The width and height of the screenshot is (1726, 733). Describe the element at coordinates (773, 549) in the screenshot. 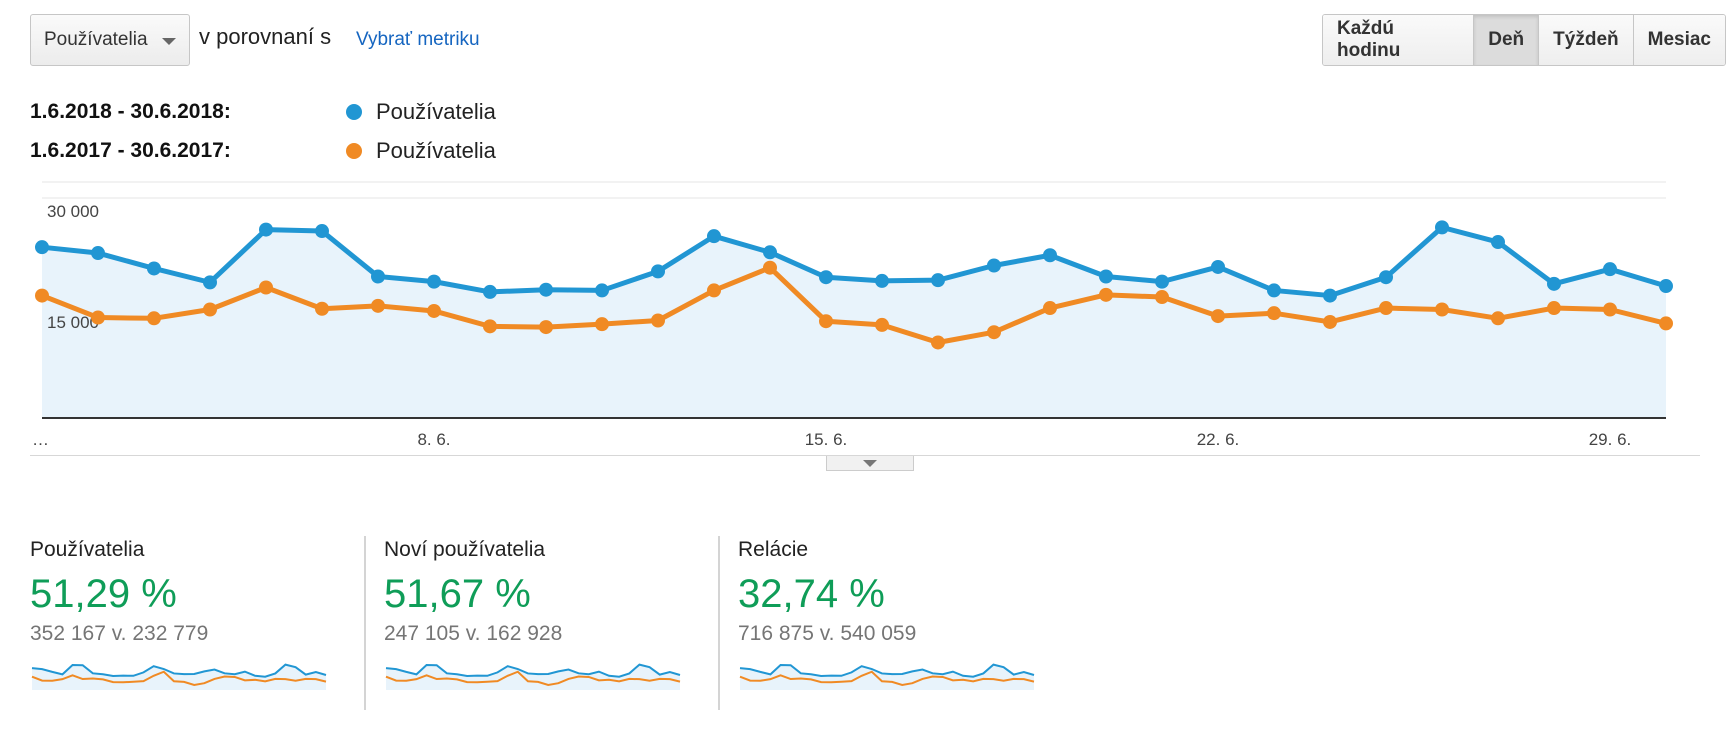

I see `metric-card-title: Relácie` at that location.